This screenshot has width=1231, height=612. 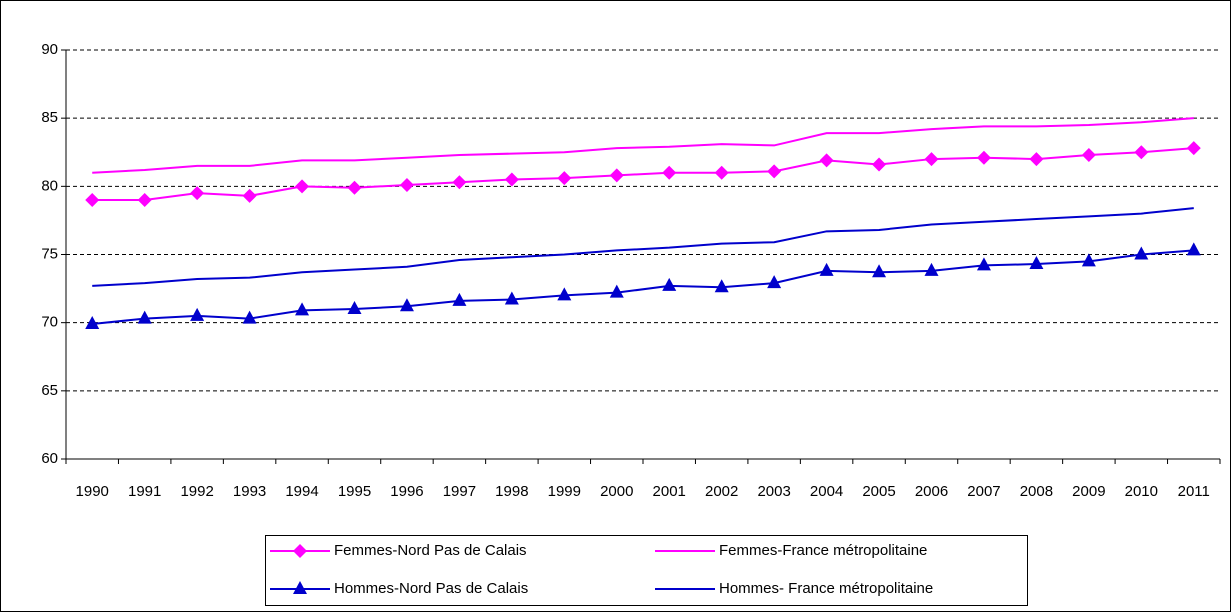 I want to click on x-tick-label: 2005, so click(x=878, y=491).